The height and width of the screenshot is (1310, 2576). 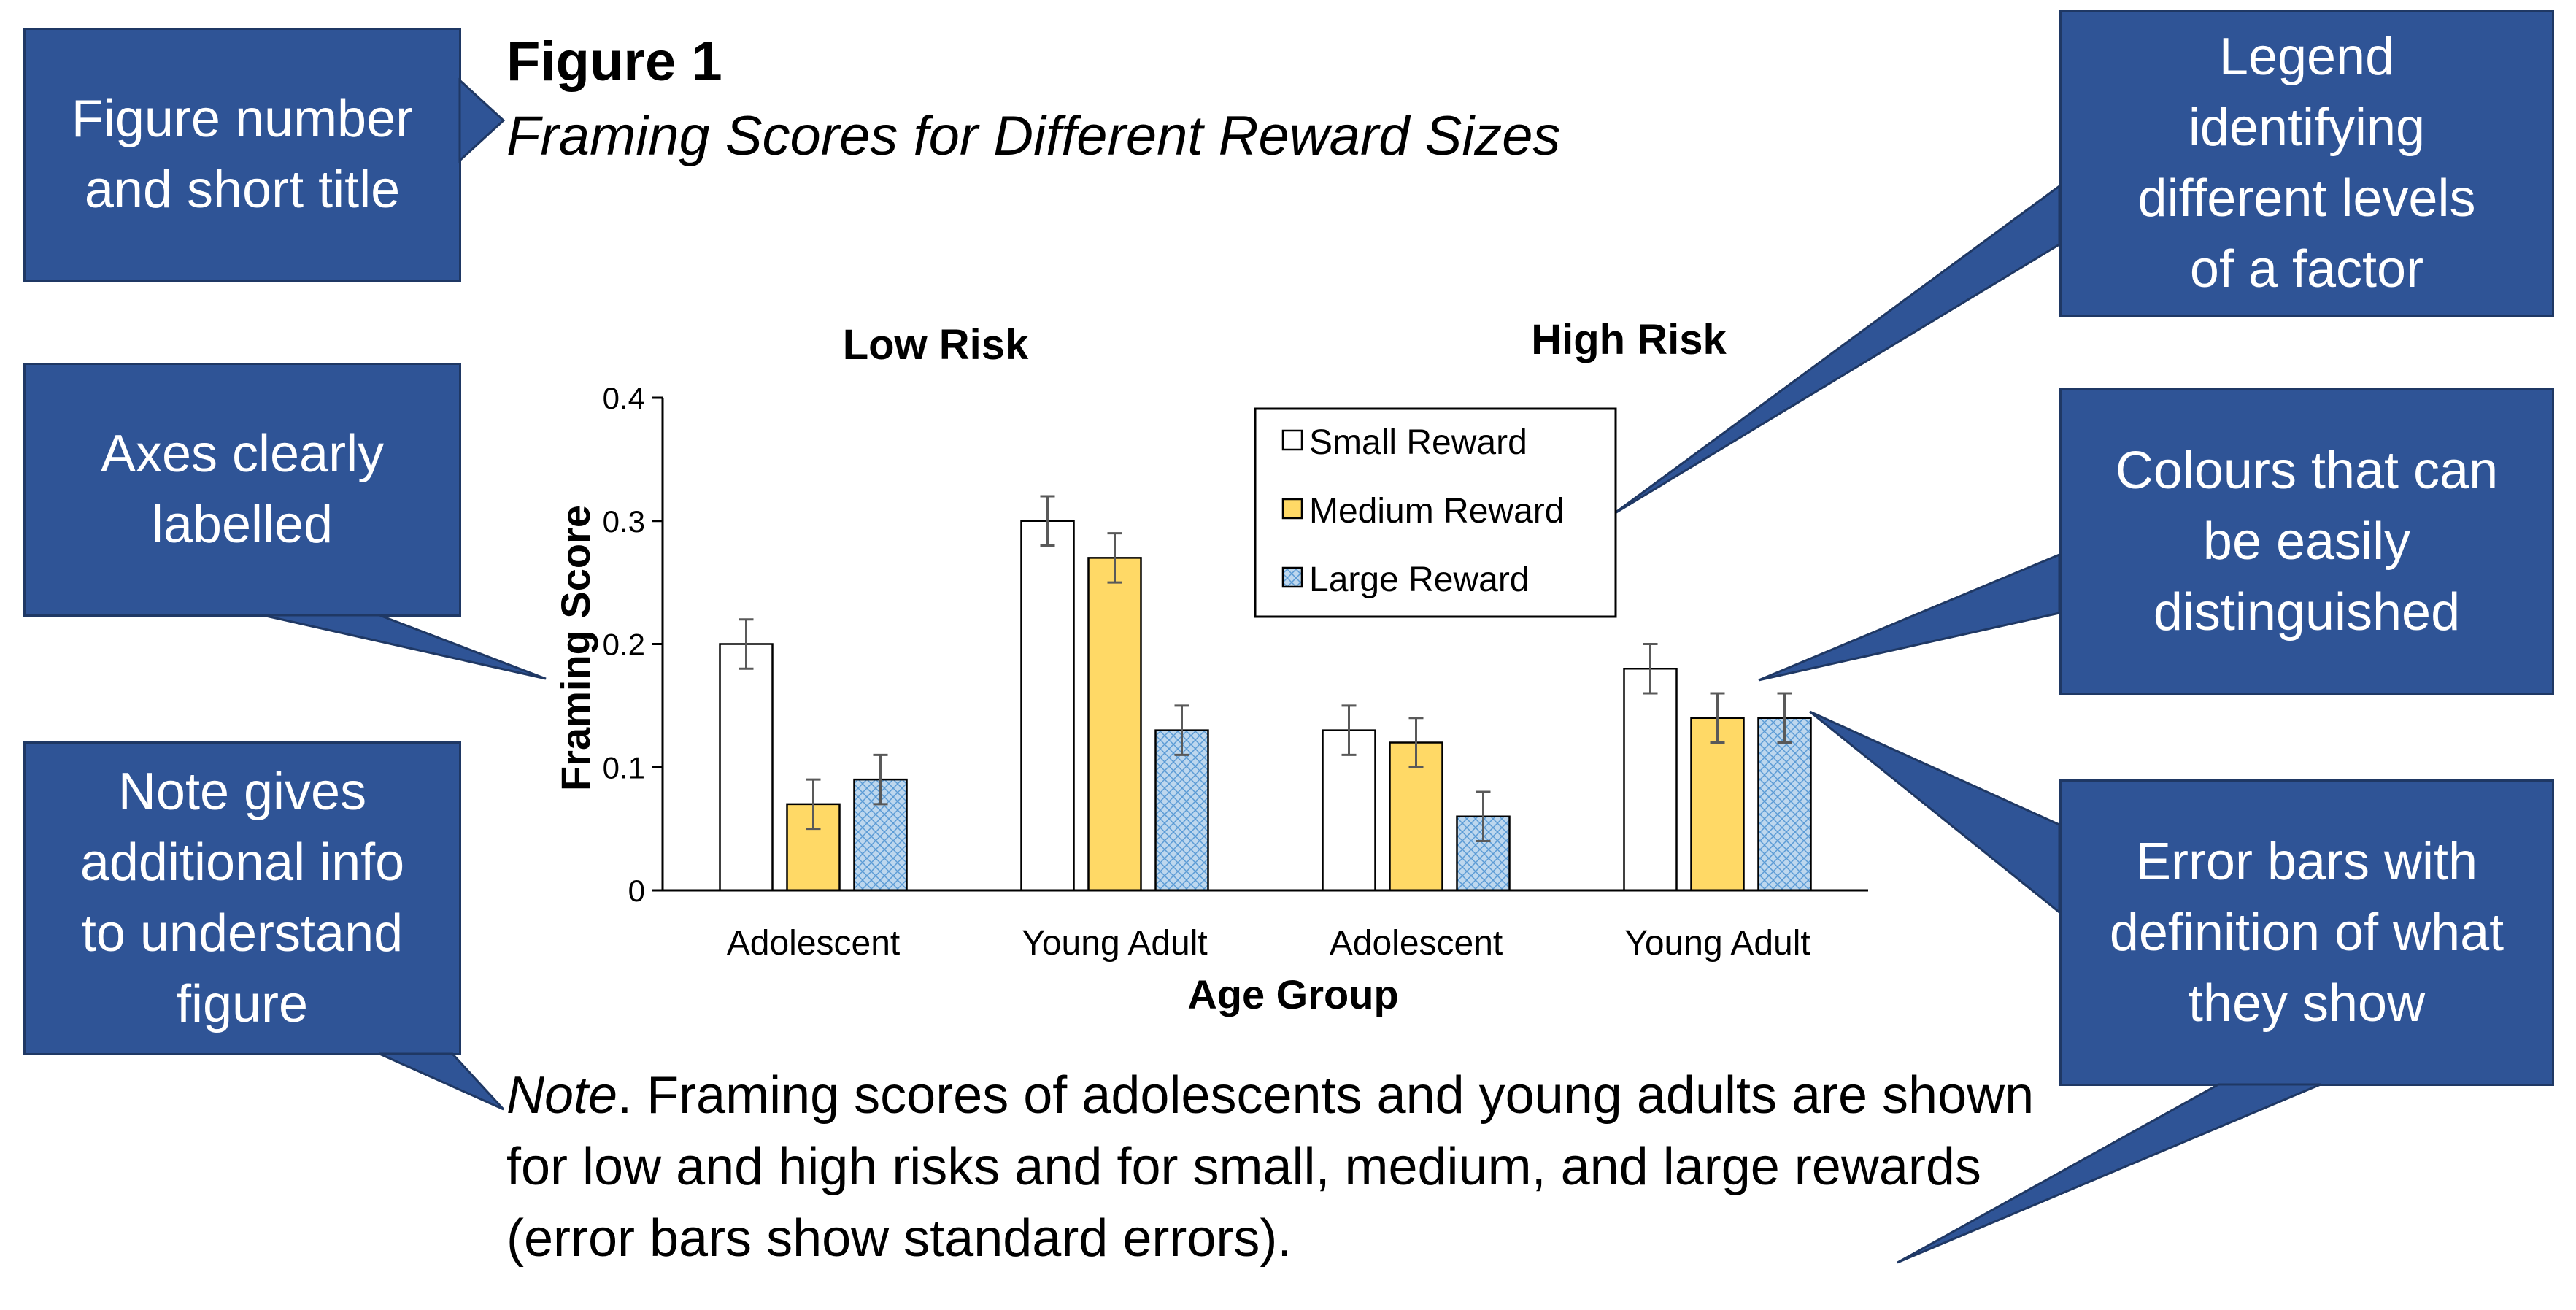 I want to click on note-callout-pointer, so click(x=442, y=1081).